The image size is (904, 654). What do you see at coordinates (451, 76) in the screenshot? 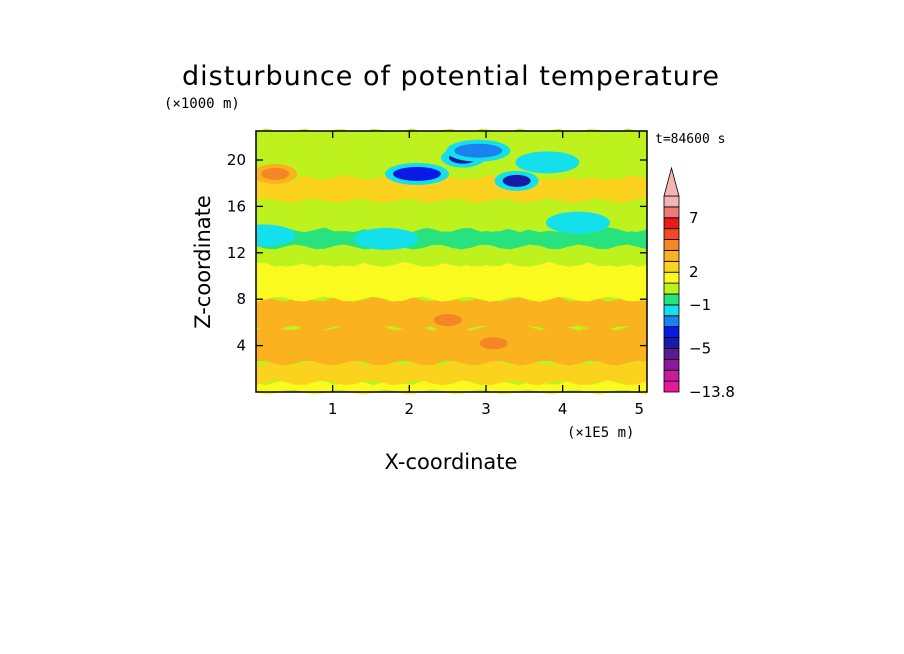
I see `chart-title: disturbunce of potential temperature` at bounding box center [451, 76].